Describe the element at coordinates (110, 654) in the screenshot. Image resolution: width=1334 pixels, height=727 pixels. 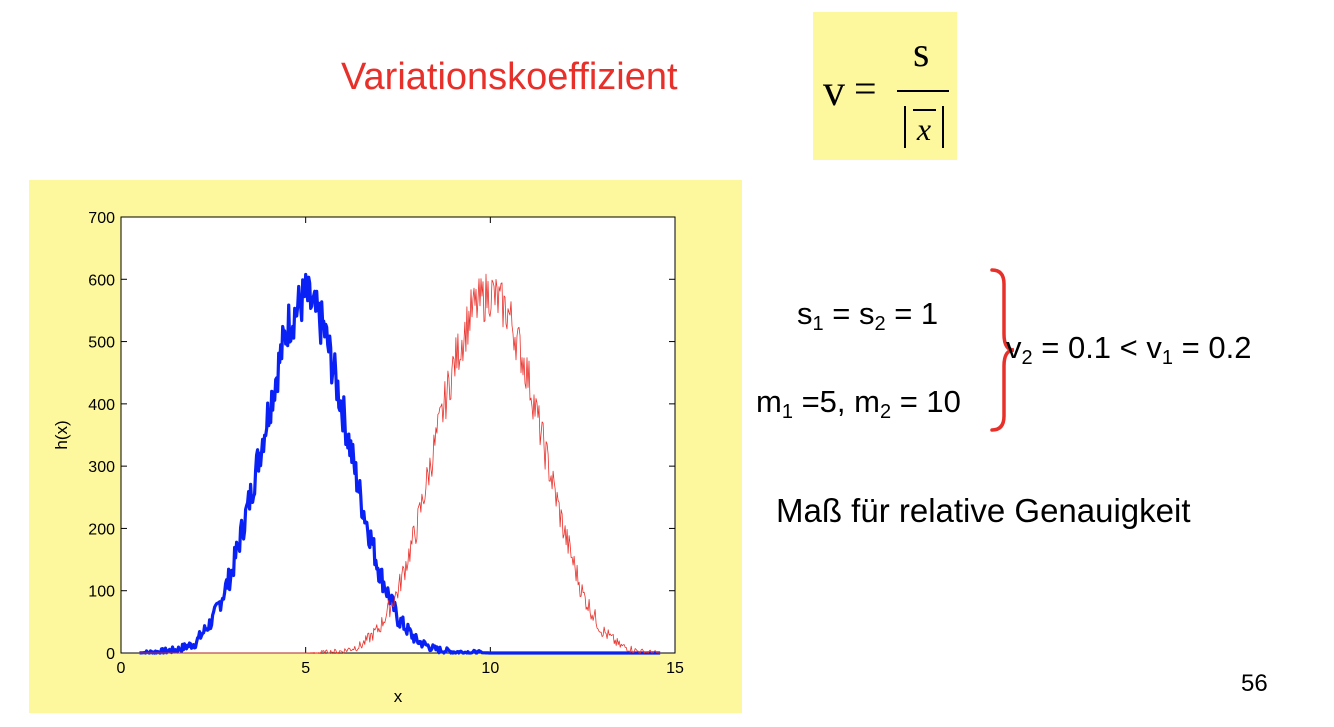
I see `y-tick-label: 0` at that location.